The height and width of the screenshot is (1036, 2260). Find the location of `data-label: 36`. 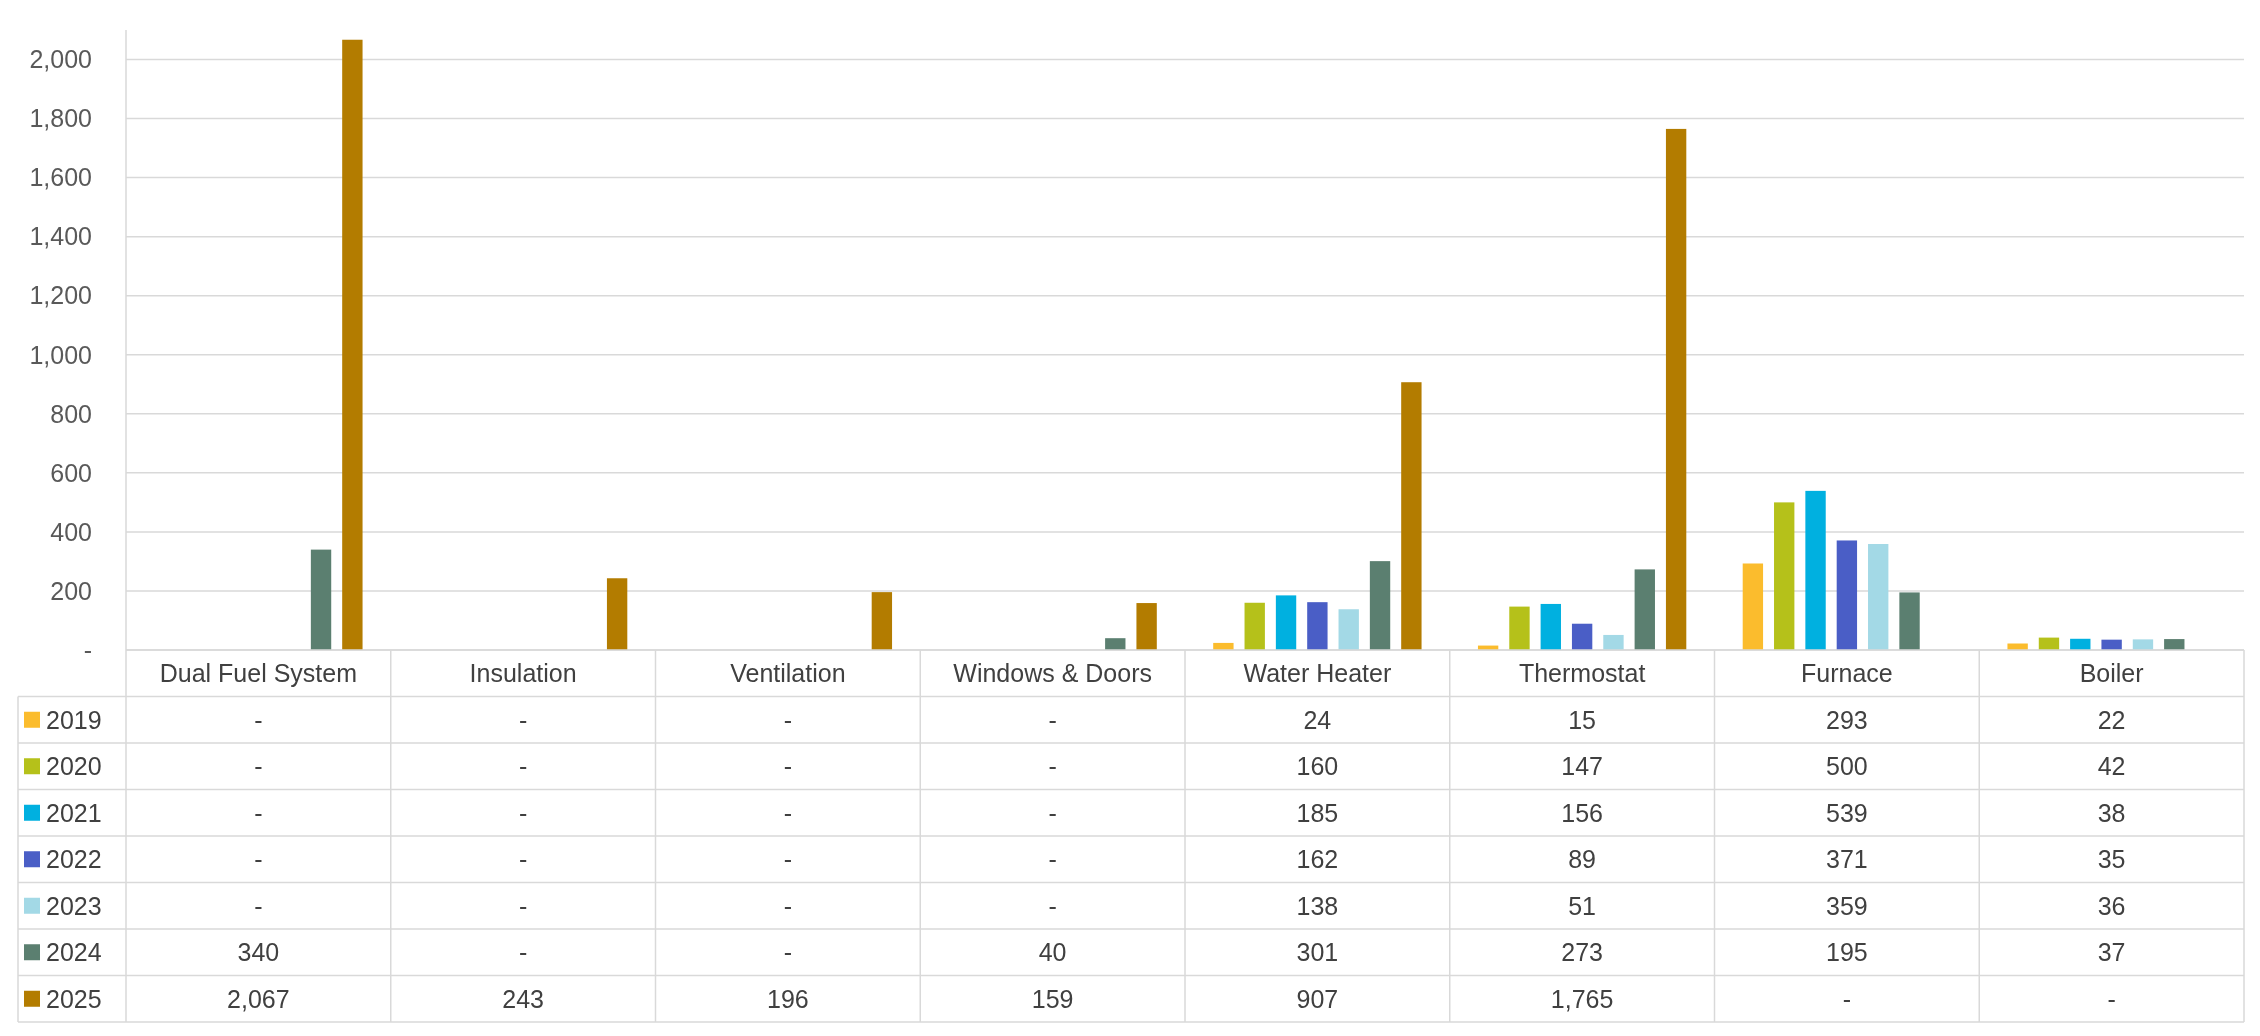

data-label: 36 is located at coordinates (2111, 905).